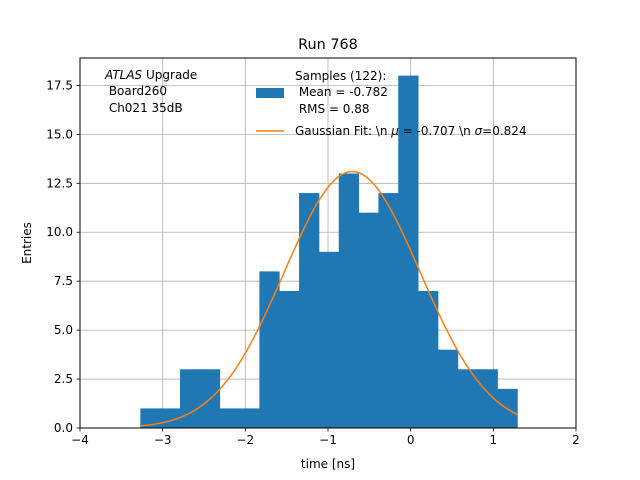  Describe the element at coordinates (245, 440) in the screenshot. I see `x-tick-label: −2` at that location.